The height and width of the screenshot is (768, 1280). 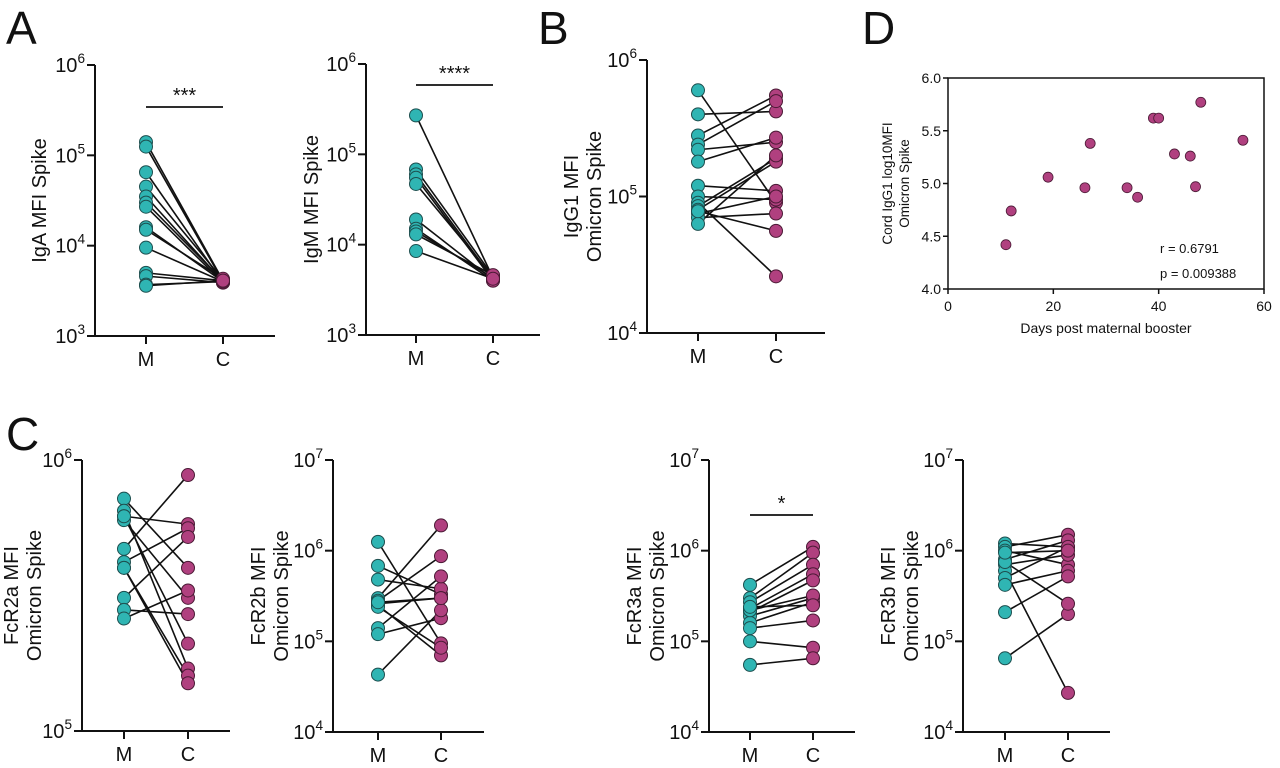 I want to click on chart-b: 10⁴ 10⁵ 10⁶ M C IgG1 MFI Omicron Spike, so click(x=693, y=207).